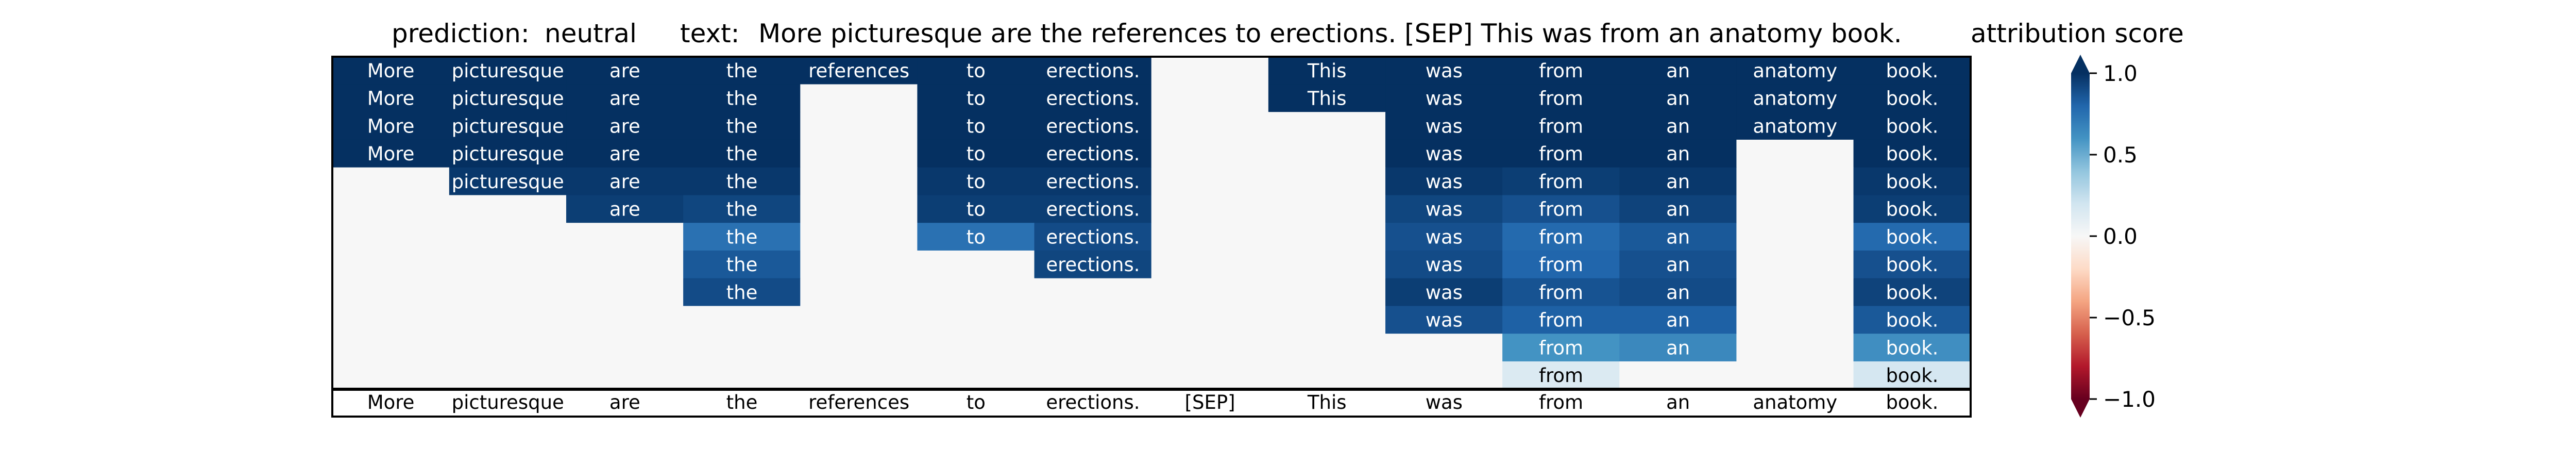  Describe the element at coordinates (1444, 402) in the screenshot. I see `token-label: was` at that location.